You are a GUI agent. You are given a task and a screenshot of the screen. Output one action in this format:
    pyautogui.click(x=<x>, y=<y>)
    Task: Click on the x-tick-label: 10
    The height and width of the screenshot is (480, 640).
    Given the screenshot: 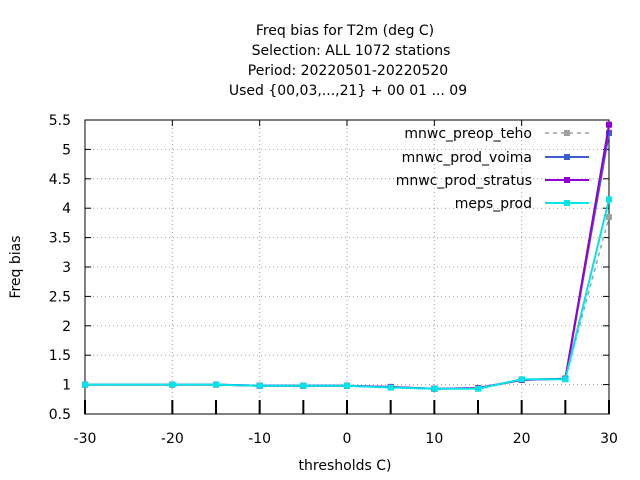 What is the action you would take?
    pyautogui.click(x=434, y=439)
    